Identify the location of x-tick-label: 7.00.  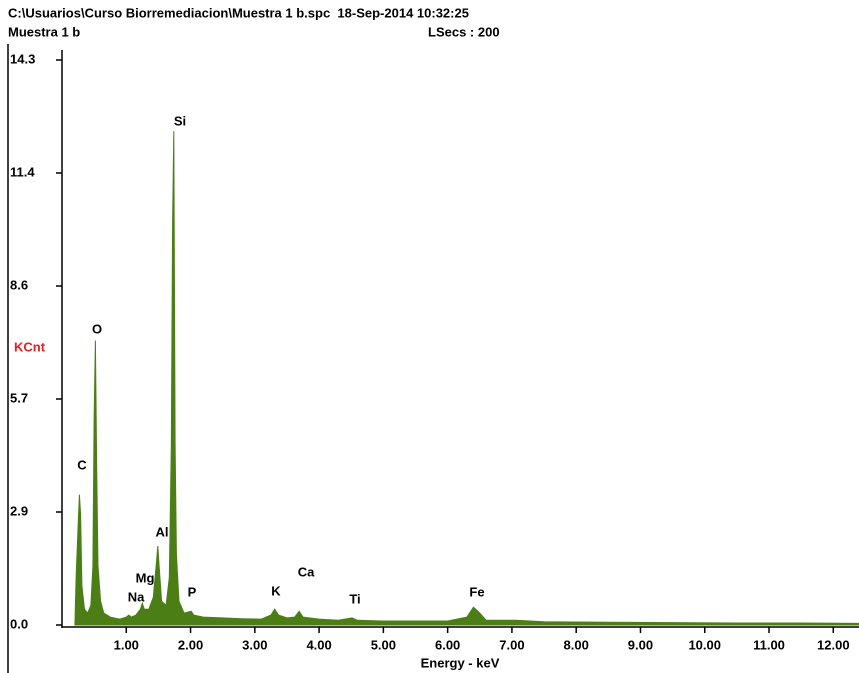
(511, 644).